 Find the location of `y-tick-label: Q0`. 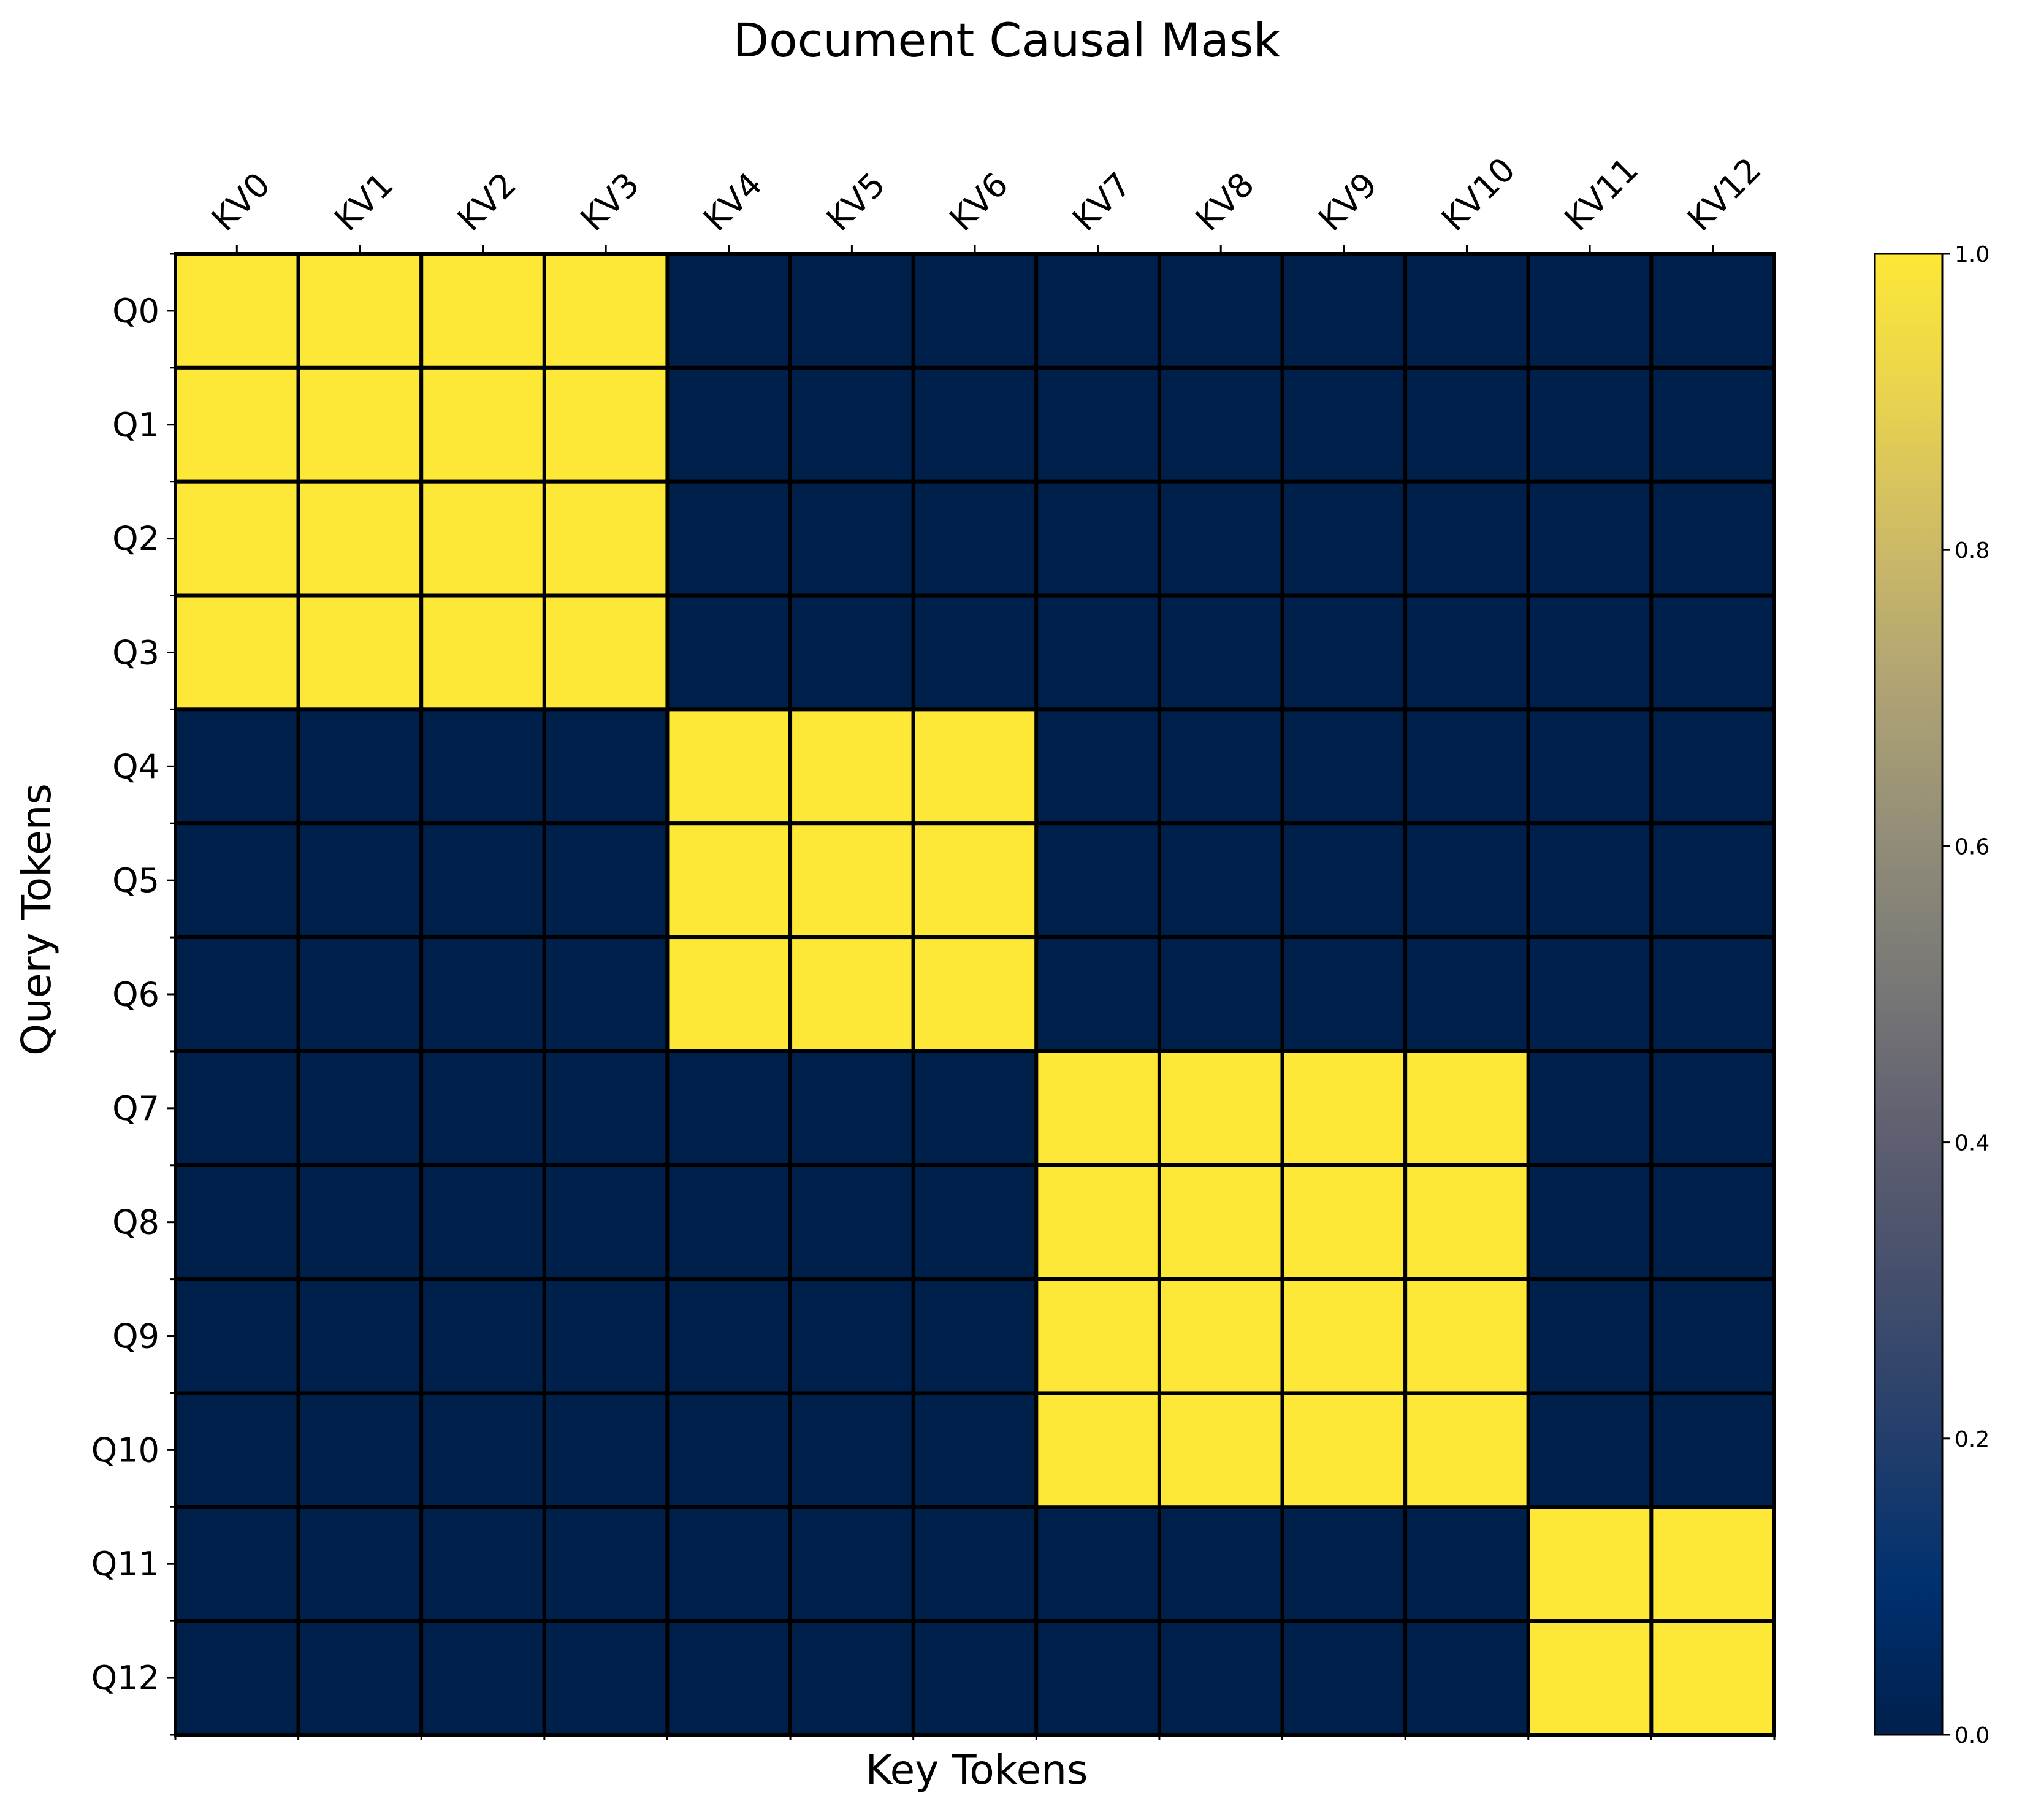

y-tick-label: Q0 is located at coordinates (135, 311).